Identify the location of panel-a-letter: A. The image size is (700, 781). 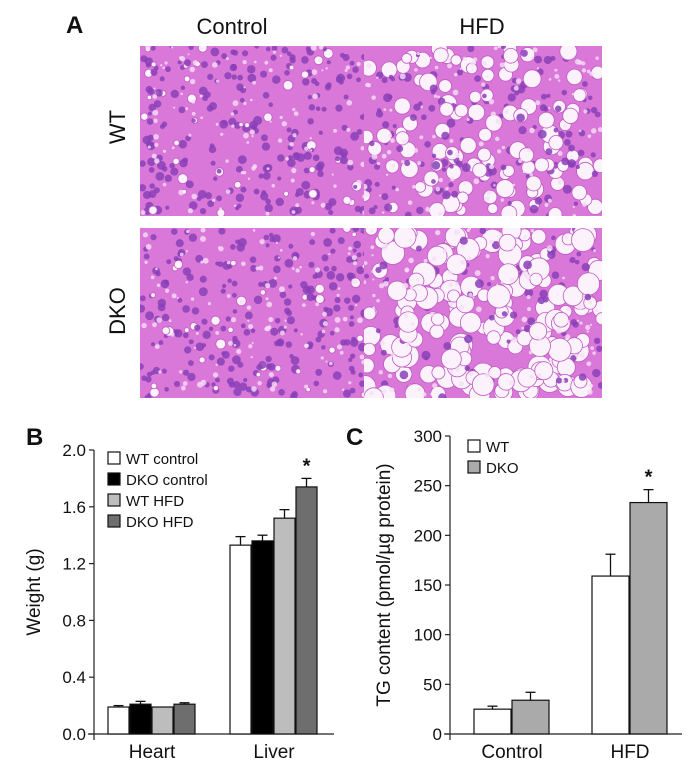
(75, 25).